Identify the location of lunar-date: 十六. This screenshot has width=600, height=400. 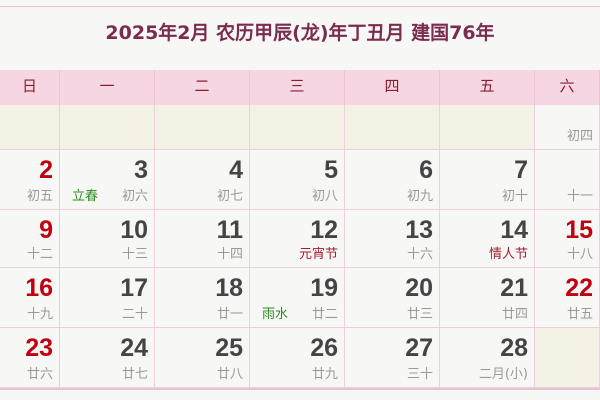
(419, 254).